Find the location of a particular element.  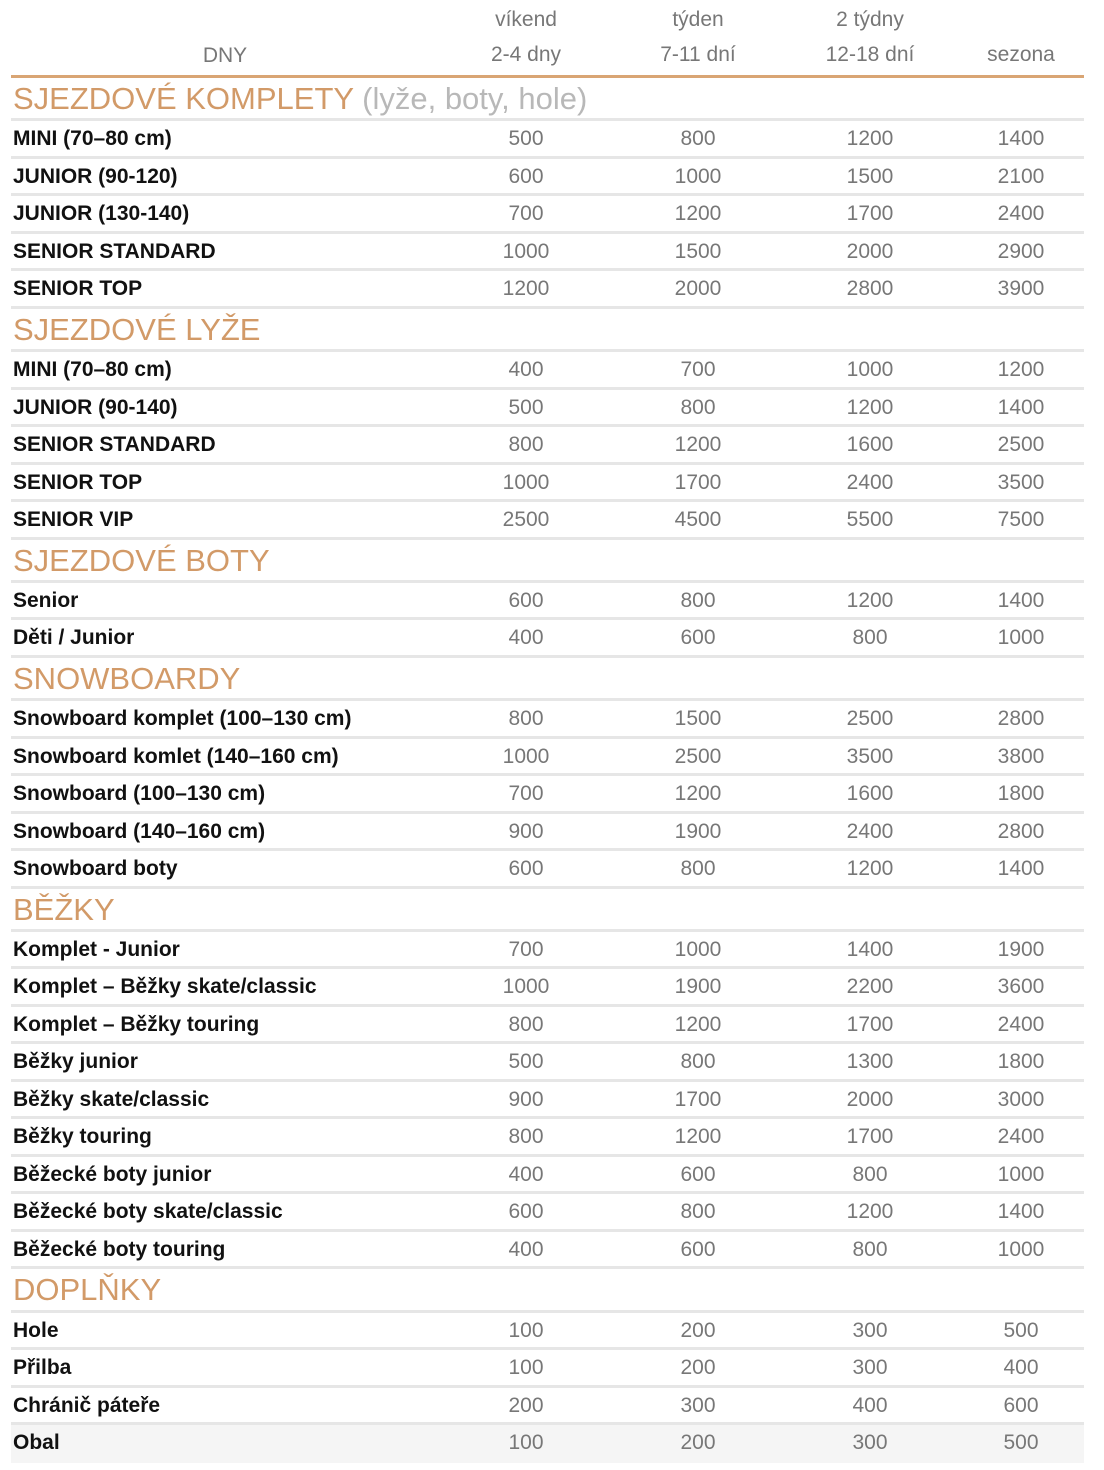

table-row: Senior 600 800 1200 1400 is located at coordinates (547, 602).